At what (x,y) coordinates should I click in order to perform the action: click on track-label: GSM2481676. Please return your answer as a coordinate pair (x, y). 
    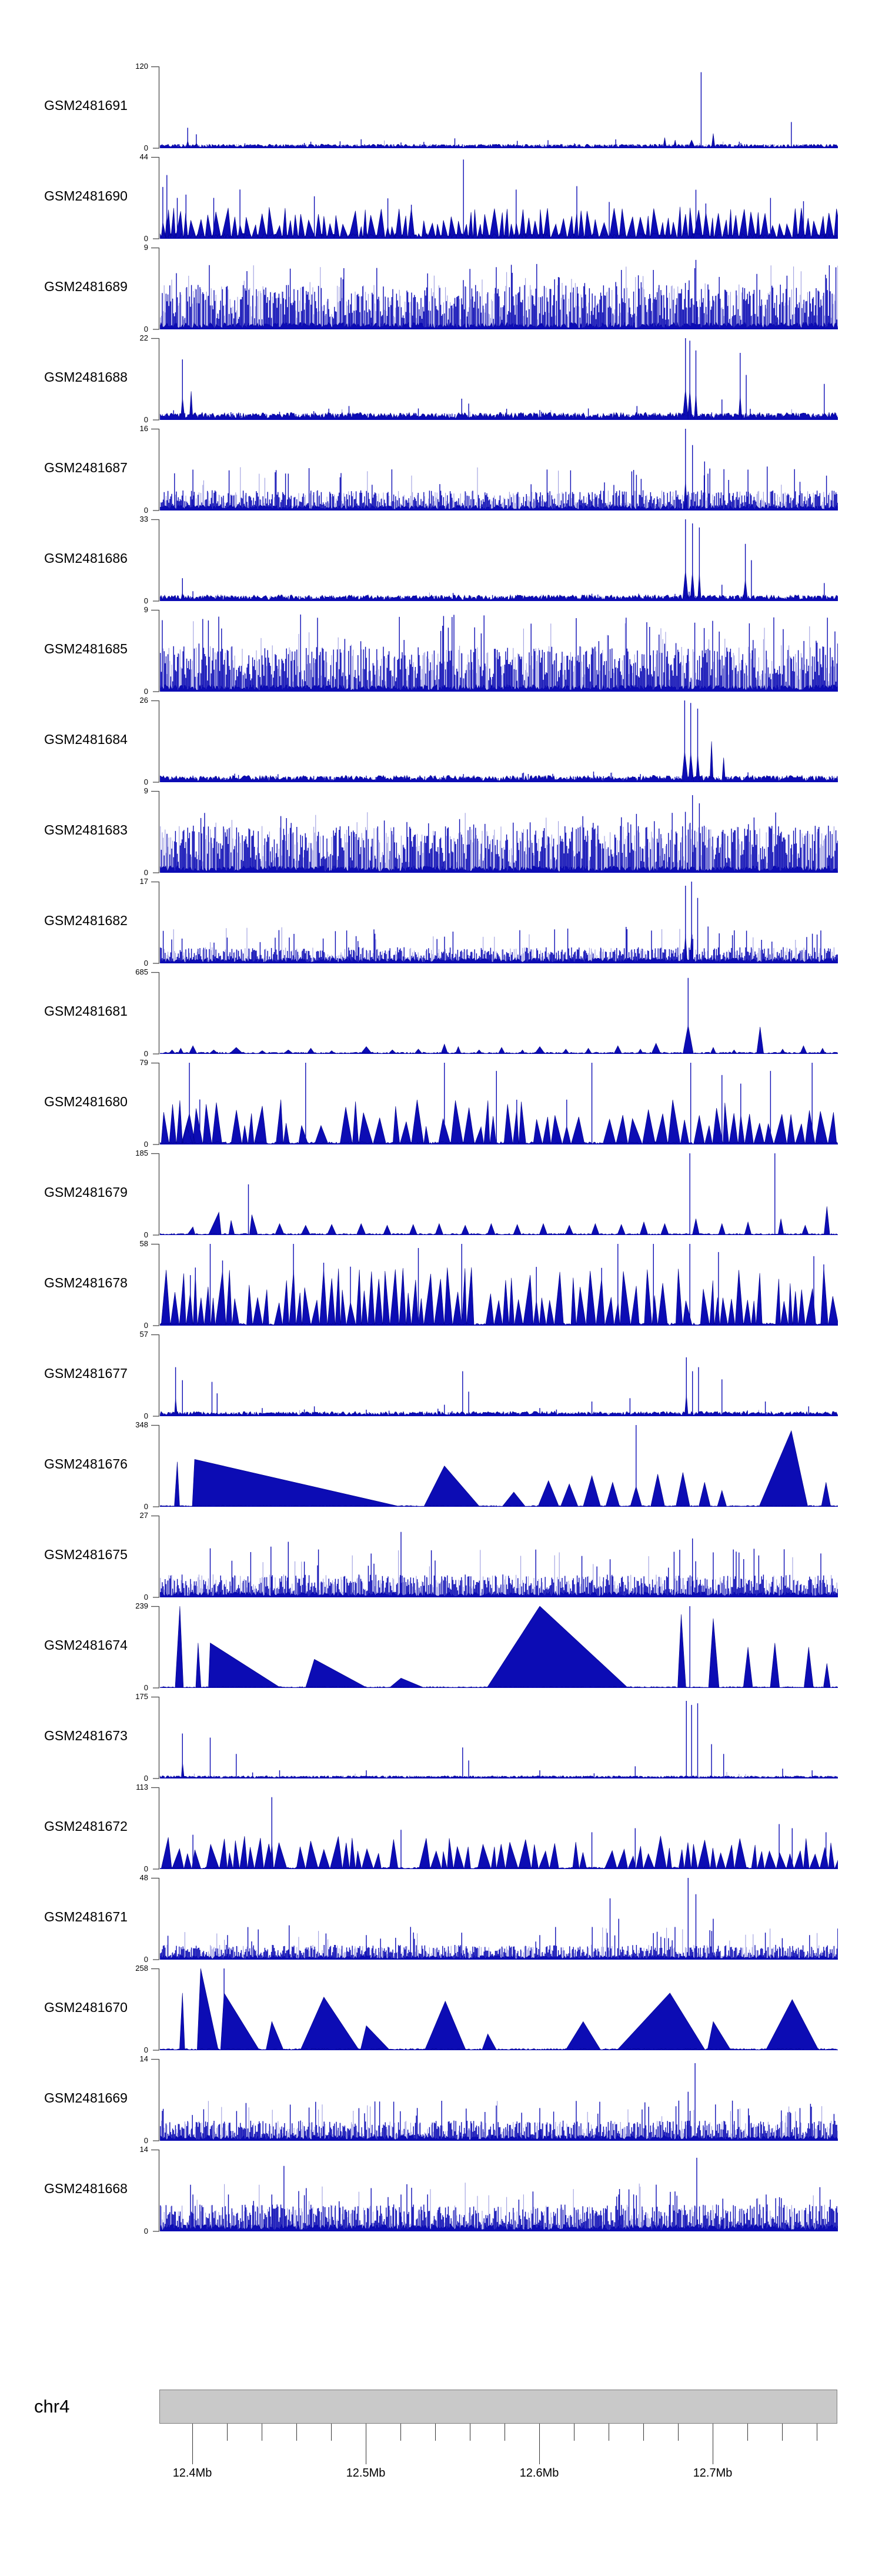
    Looking at the image, I should click on (86, 1463).